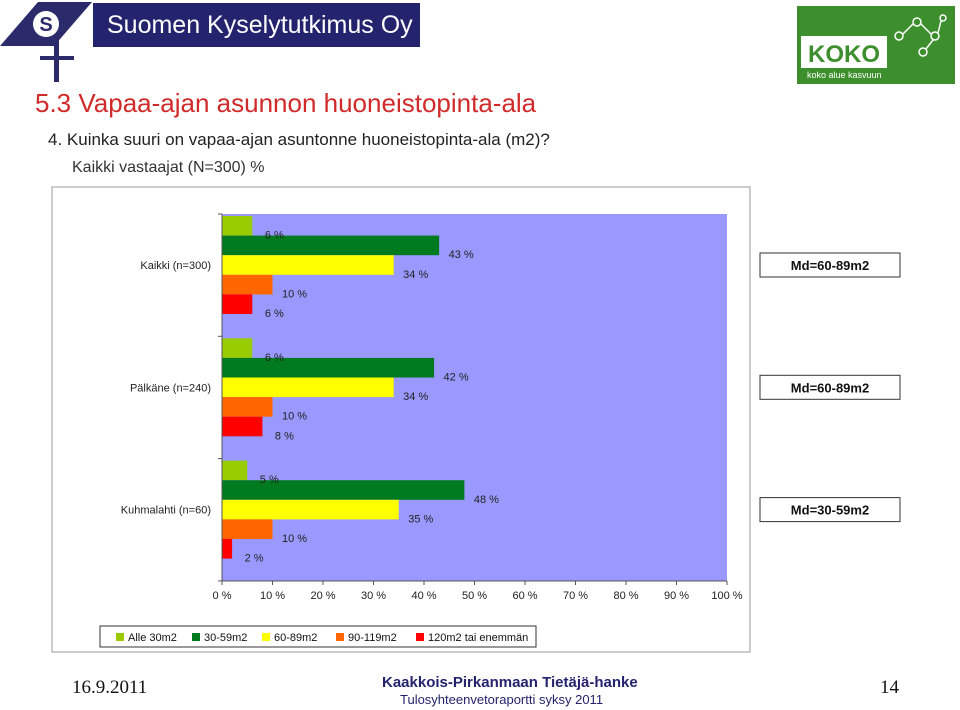 This screenshot has width=960, height=710. Describe the element at coordinates (322, 596) in the screenshot. I see `x-tick-label: 20 %` at that location.